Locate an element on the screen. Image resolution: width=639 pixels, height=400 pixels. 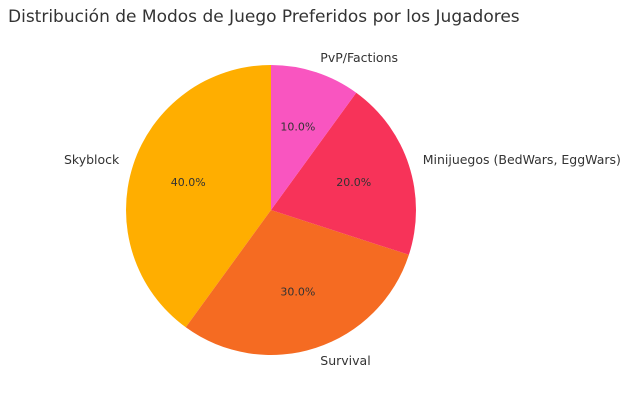
slice-label-pvp-factions: PvP/Factions is located at coordinates (359, 57).